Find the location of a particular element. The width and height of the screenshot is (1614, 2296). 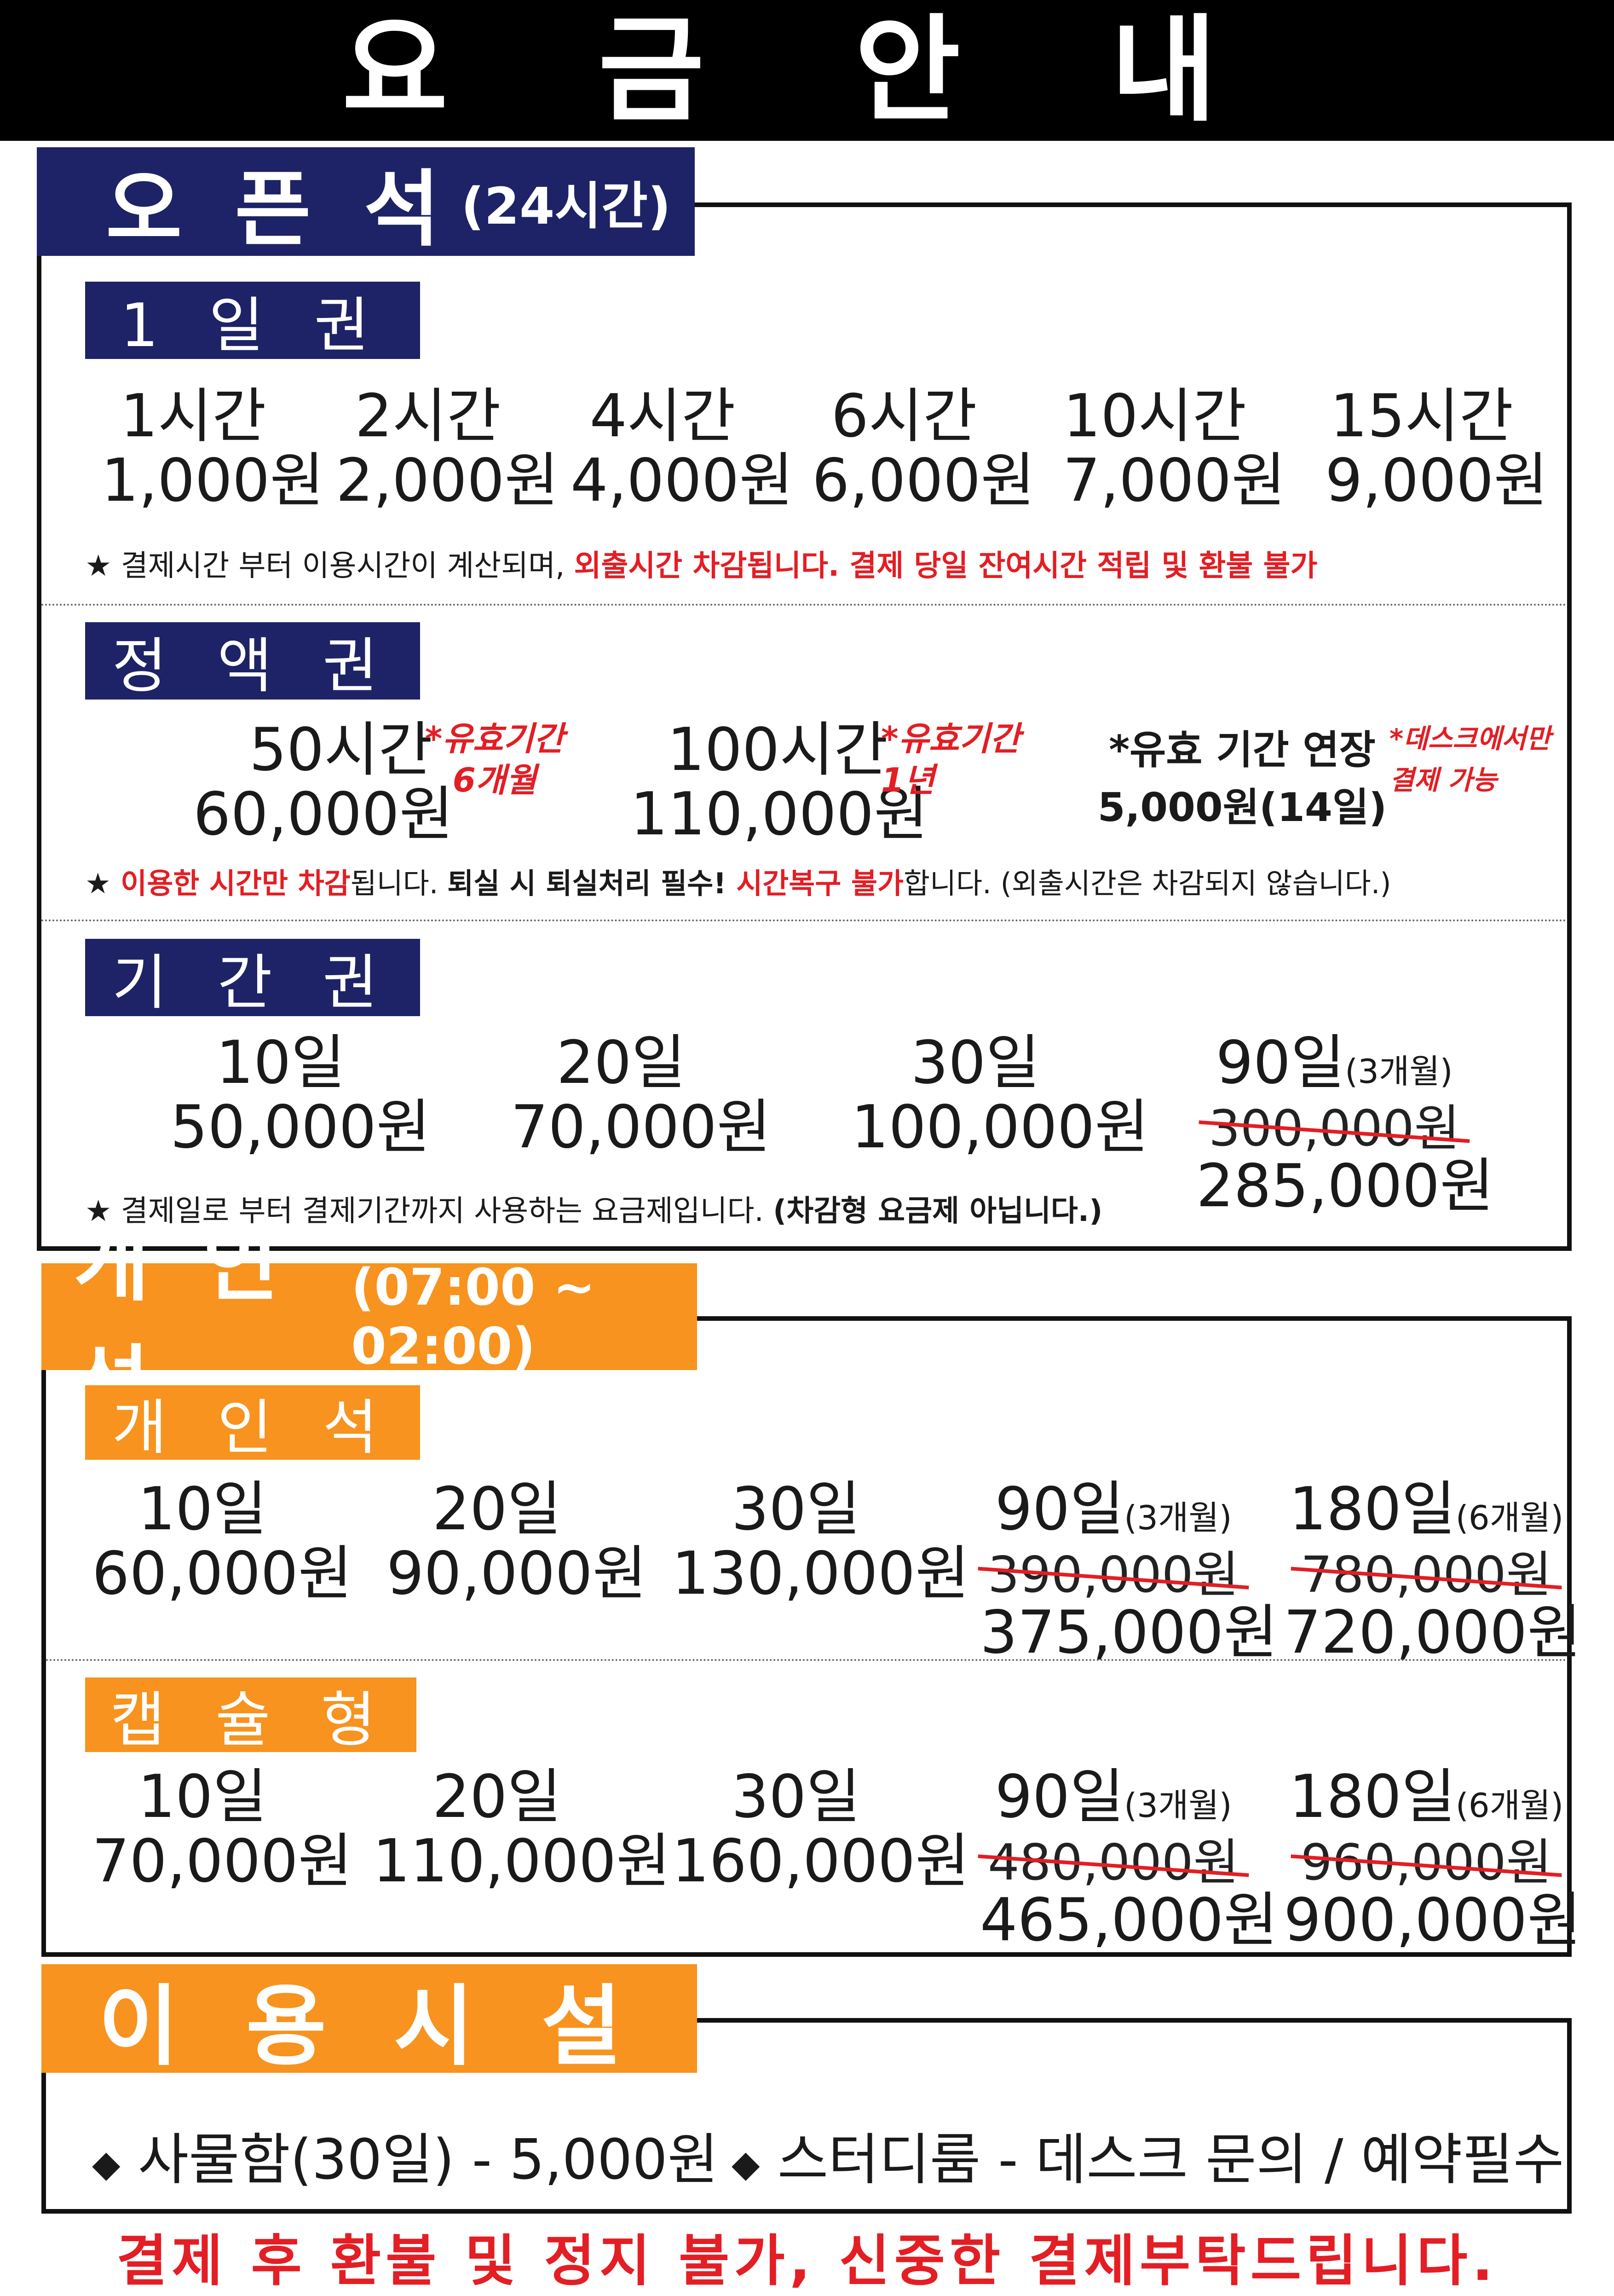

old-price: 960,000원 is located at coordinates (1426, 1862).